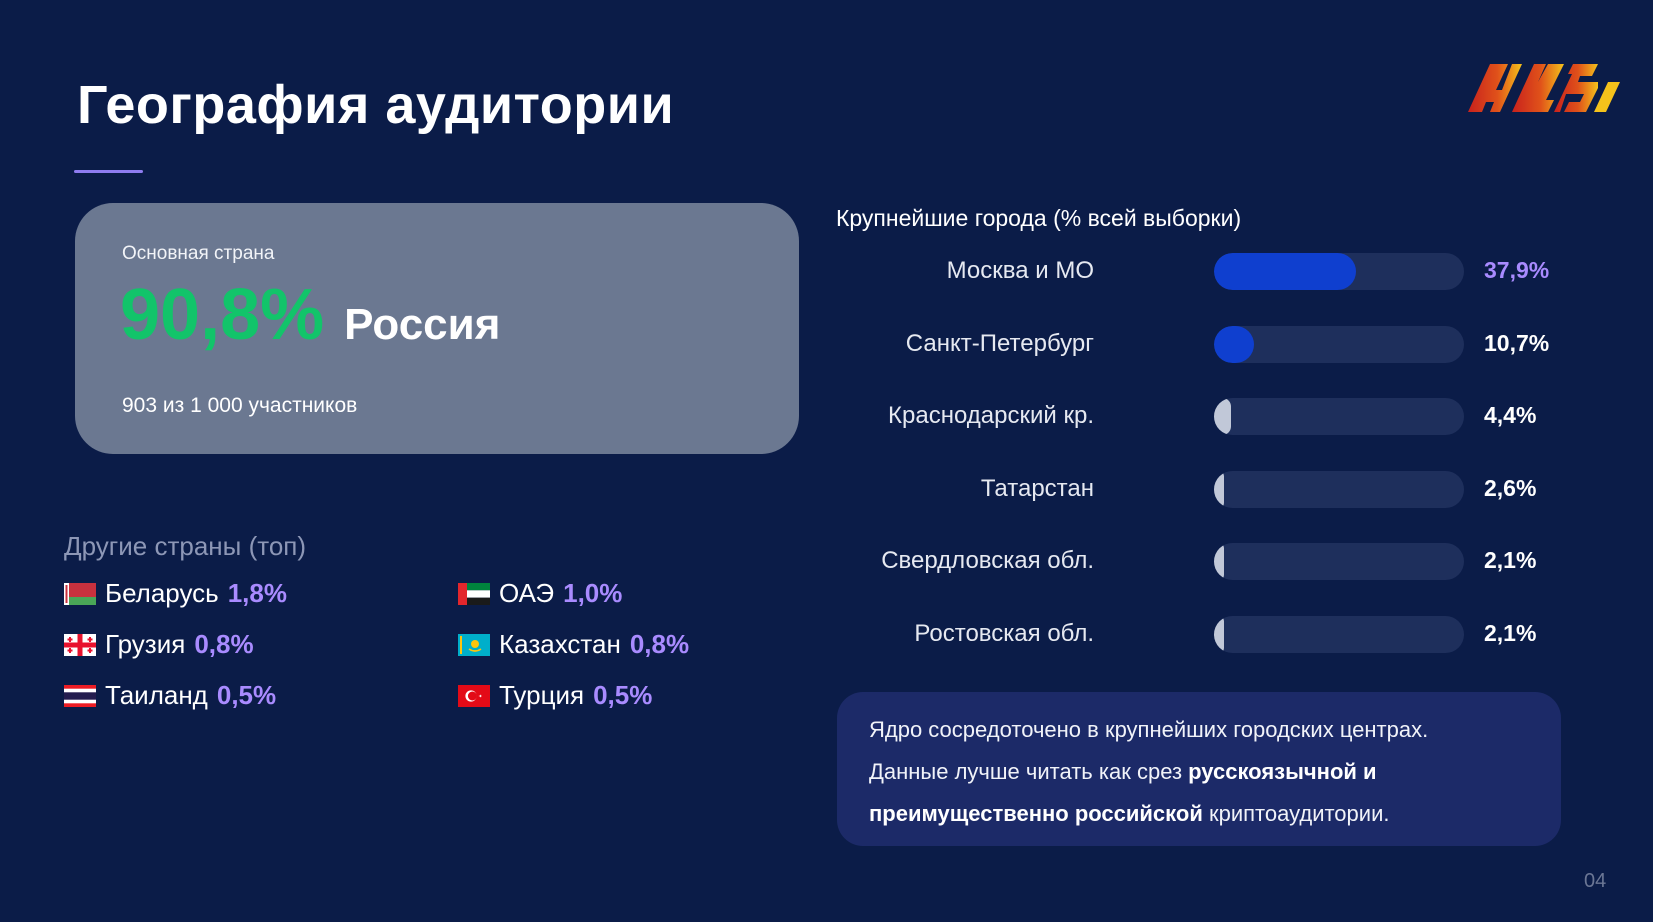  I want to click on main-country-percent: 90,8%, so click(222, 315).